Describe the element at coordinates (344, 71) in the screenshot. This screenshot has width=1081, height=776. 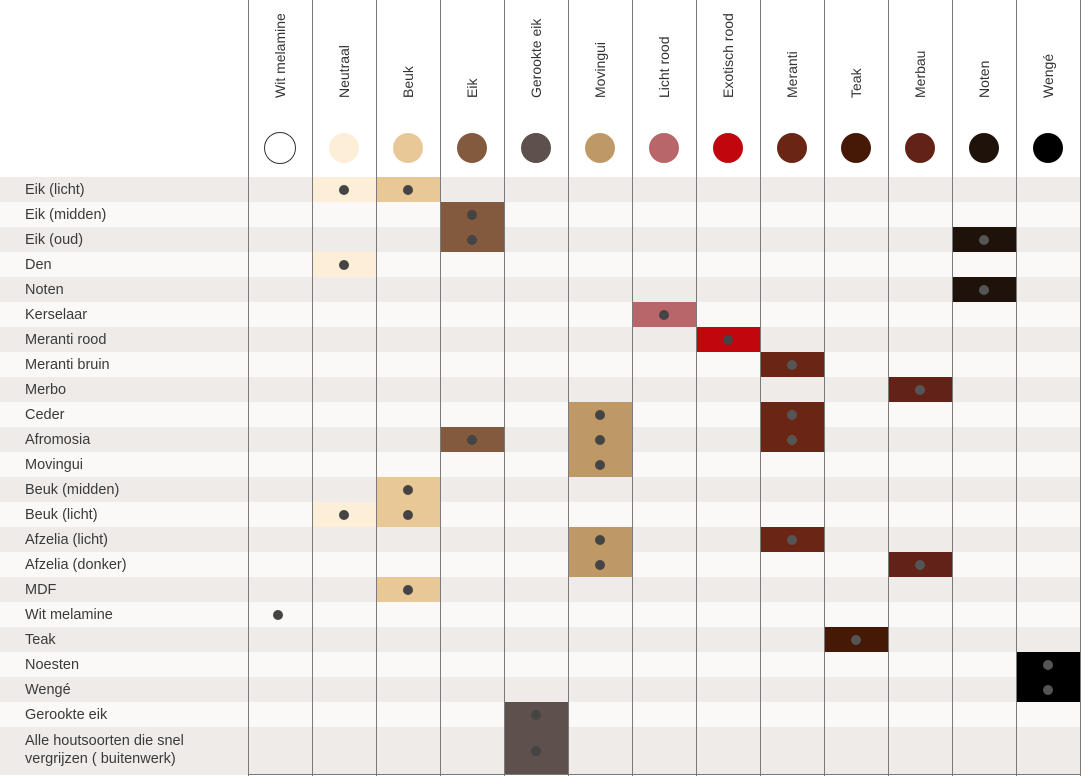
I see `column-label: Neutraal` at that location.